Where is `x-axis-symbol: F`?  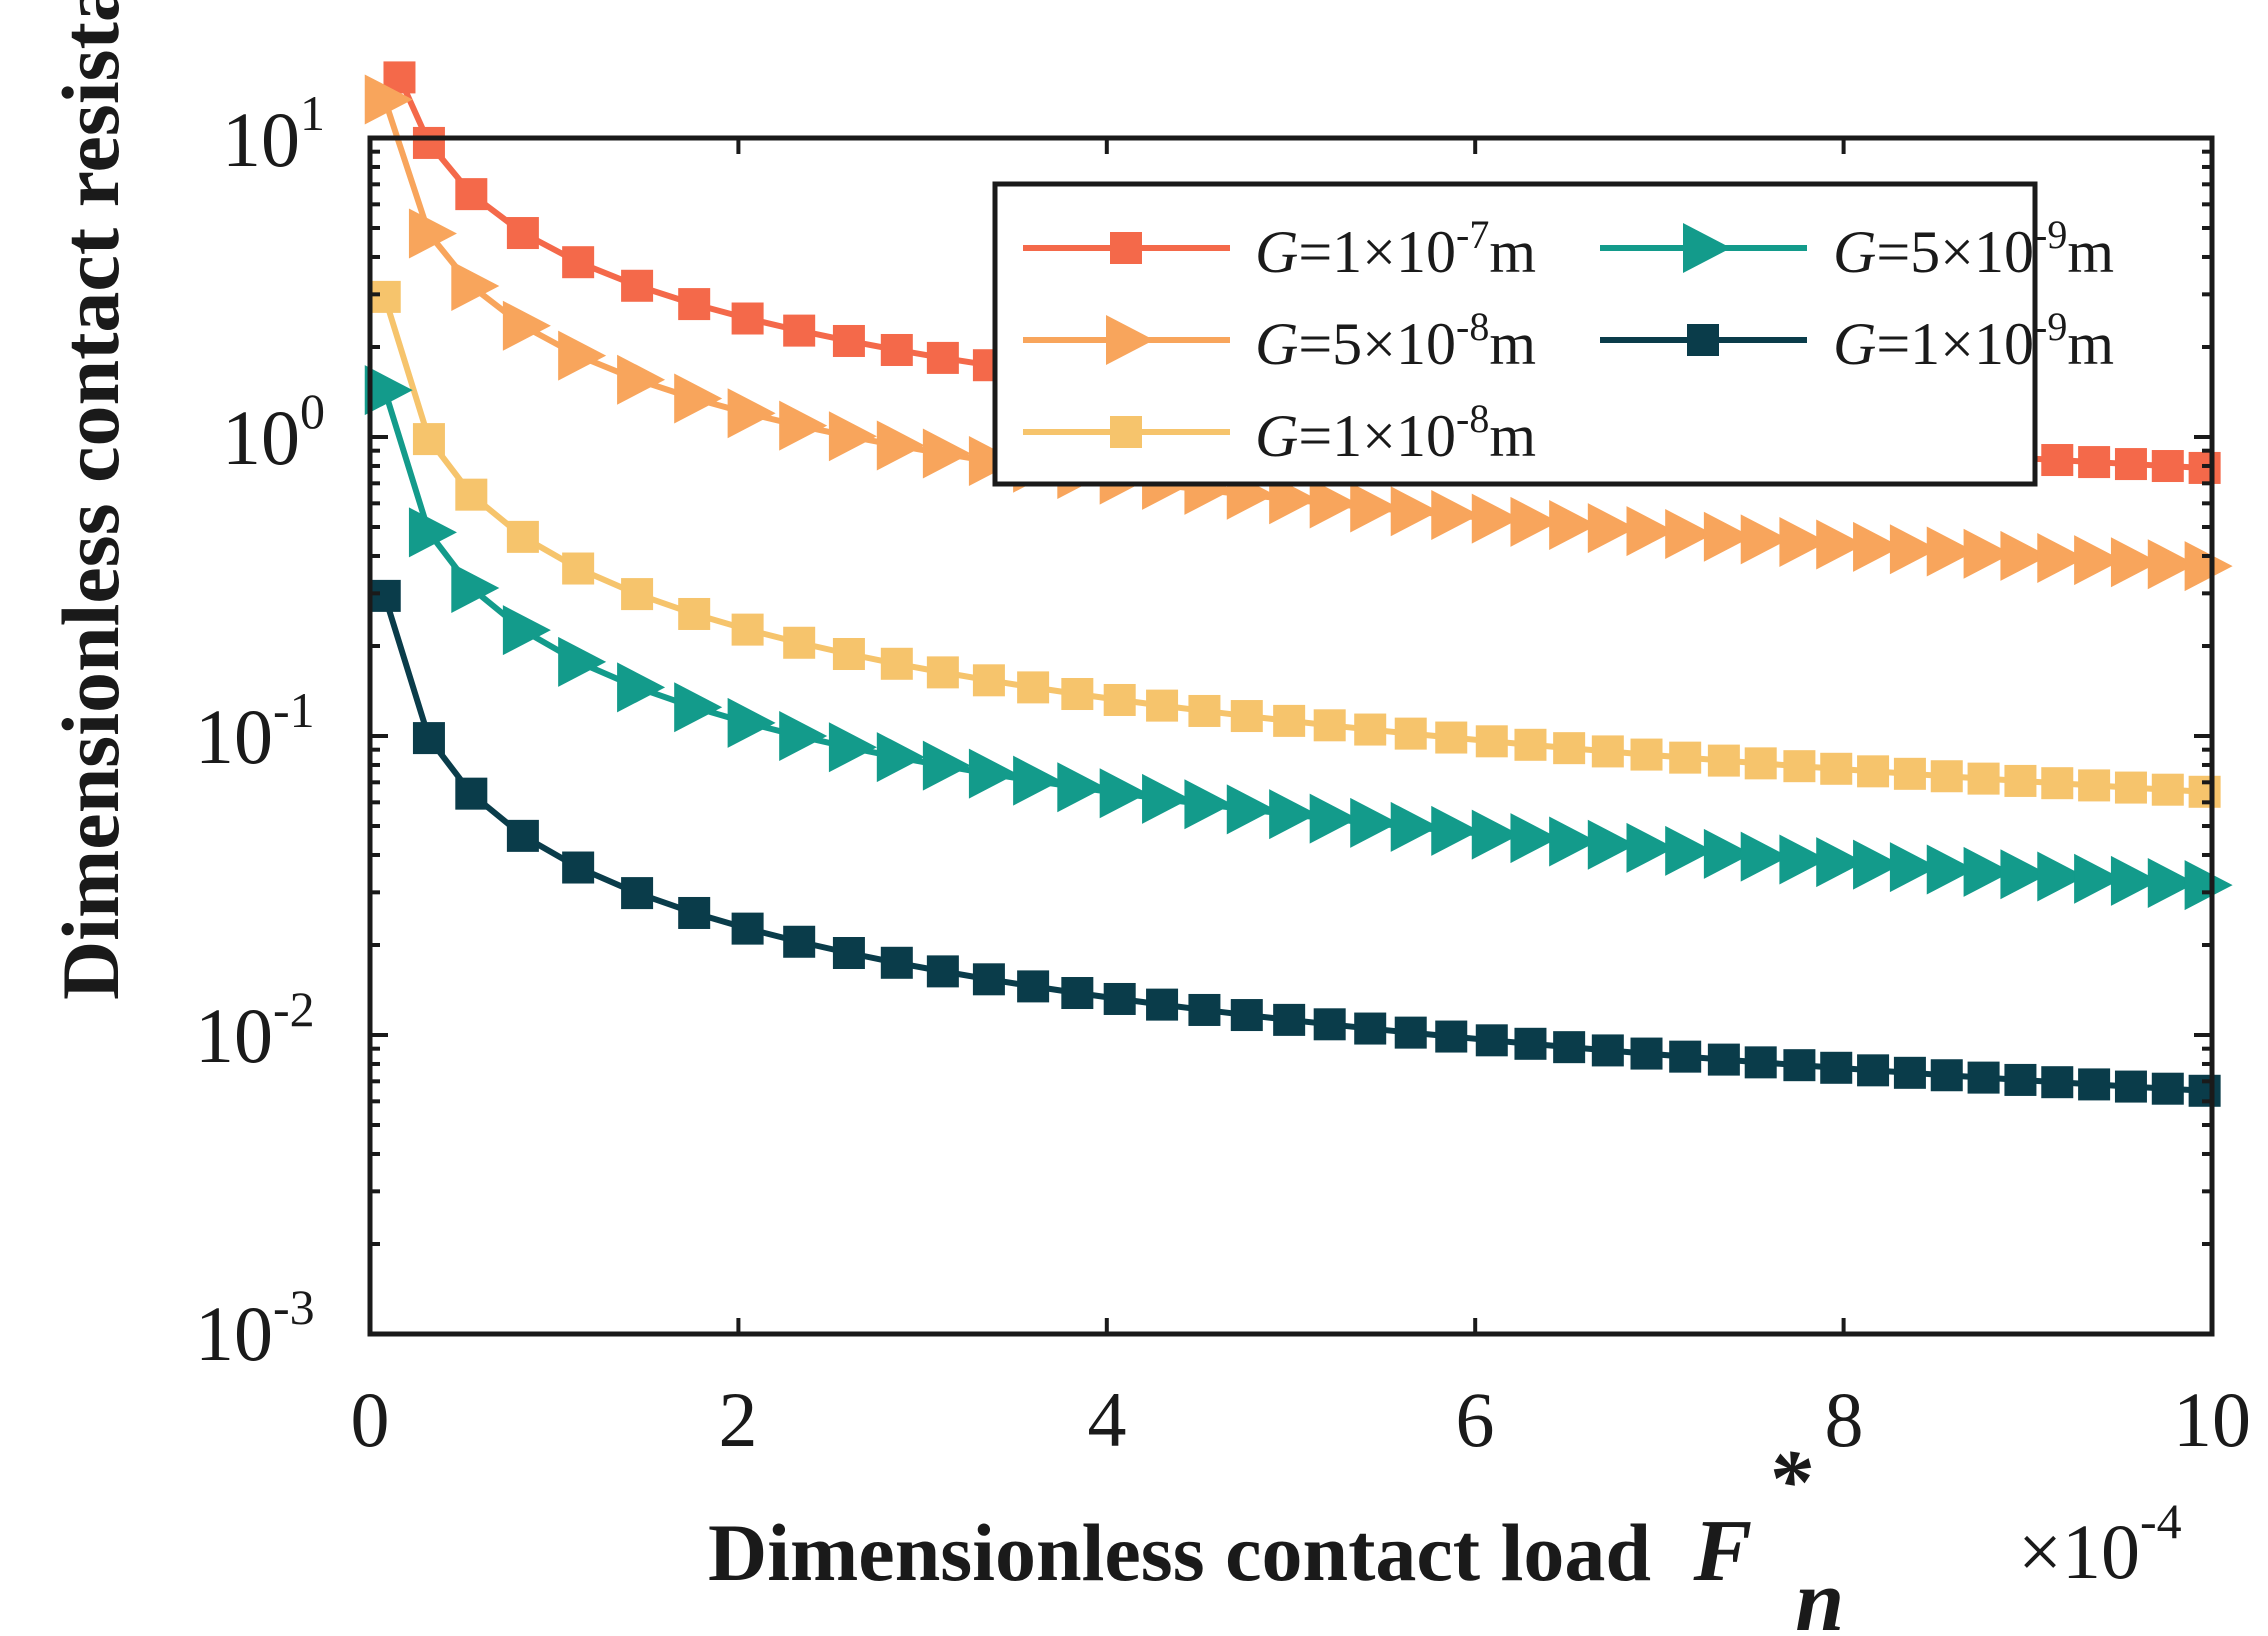
x-axis-symbol: F is located at coordinates (1723, 1551).